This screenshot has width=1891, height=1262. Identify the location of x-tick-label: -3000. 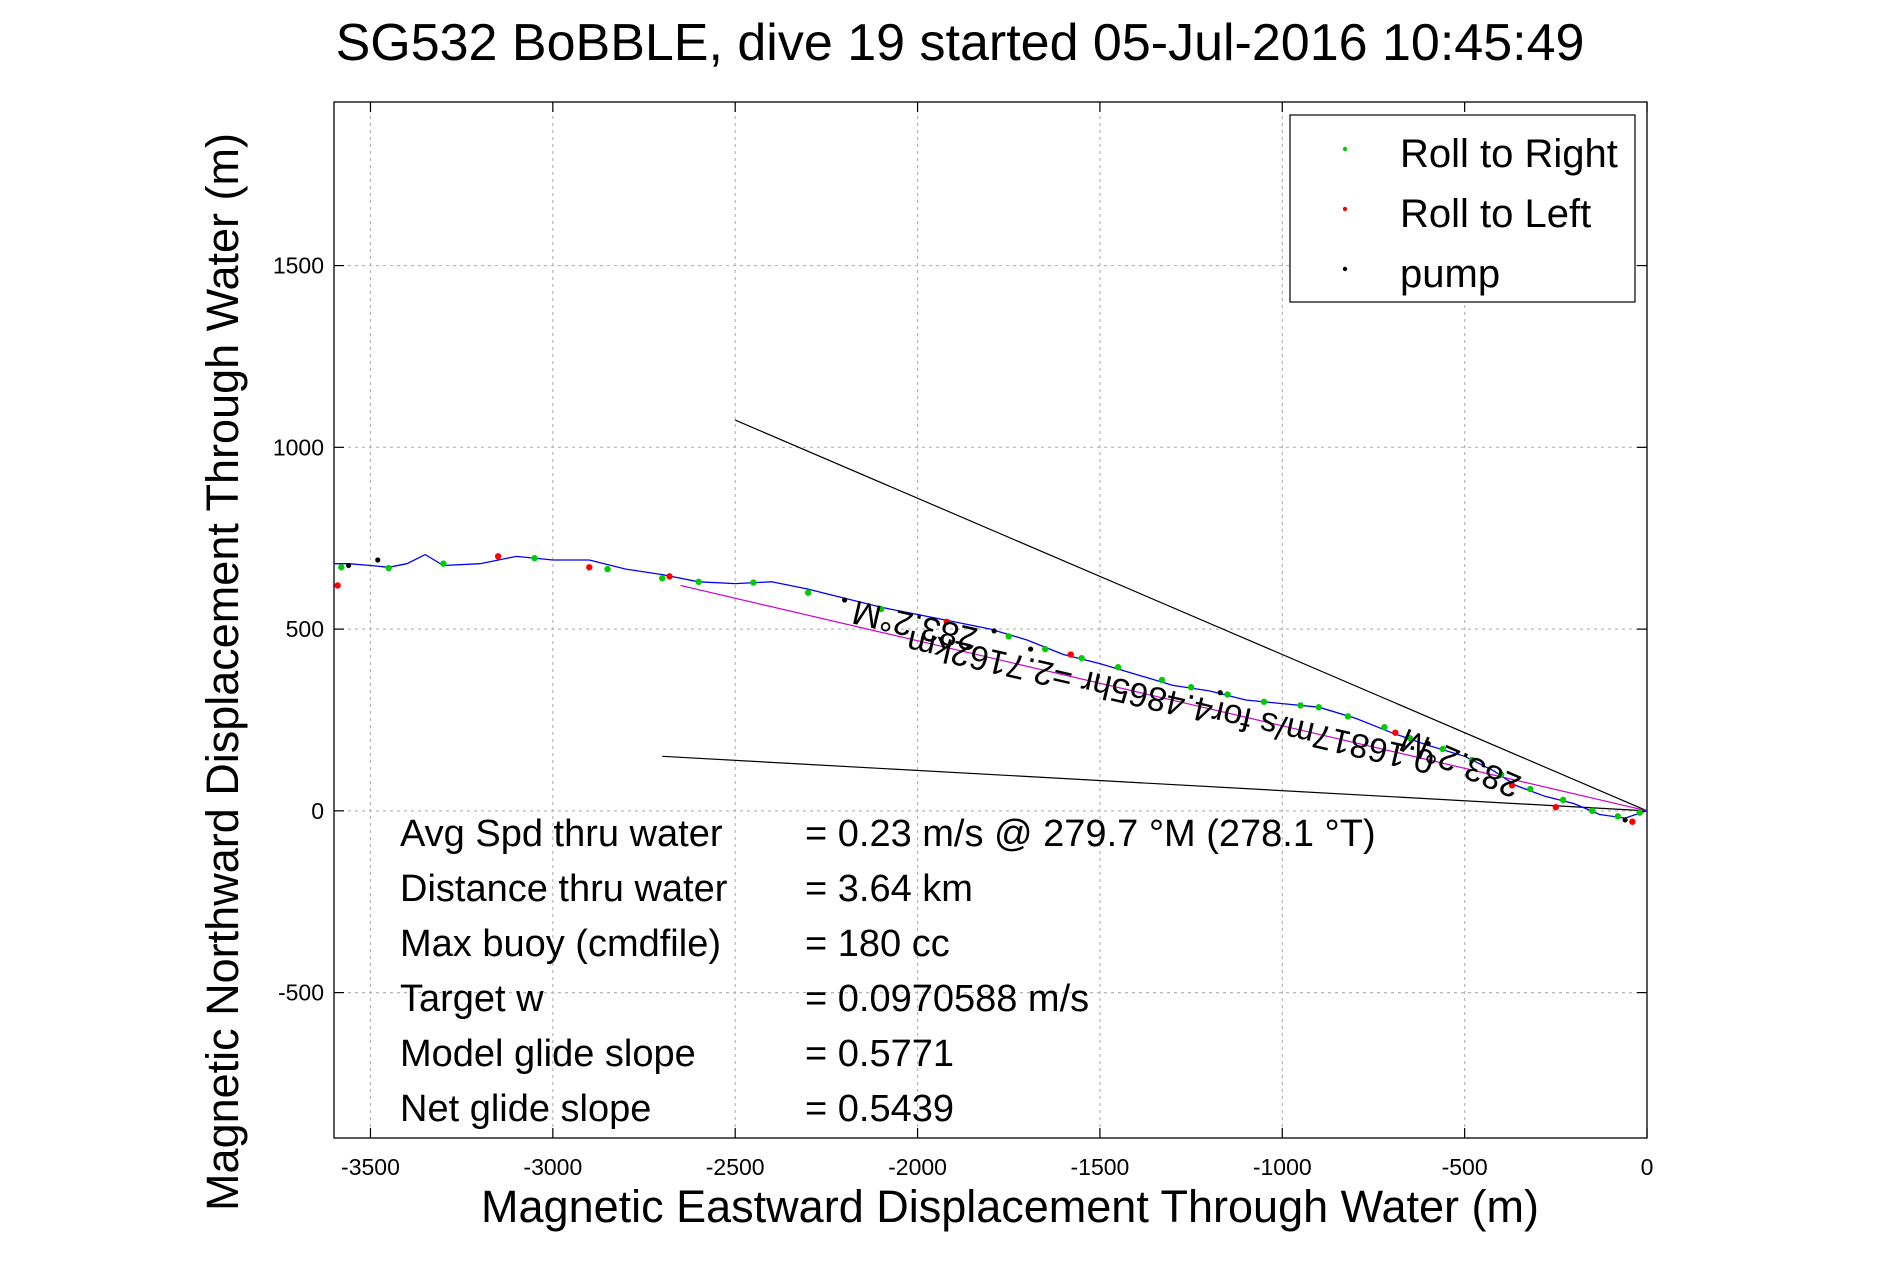
(552, 1167).